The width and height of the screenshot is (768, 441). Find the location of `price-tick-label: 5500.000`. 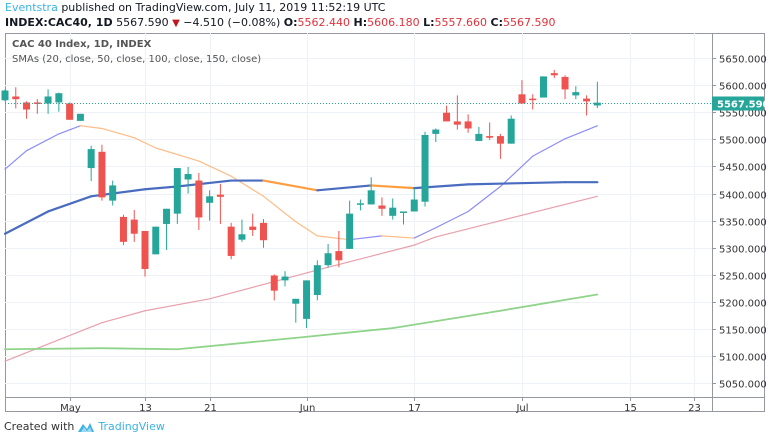

price-tick-label: 5500.000 is located at coordinates (743, 141).